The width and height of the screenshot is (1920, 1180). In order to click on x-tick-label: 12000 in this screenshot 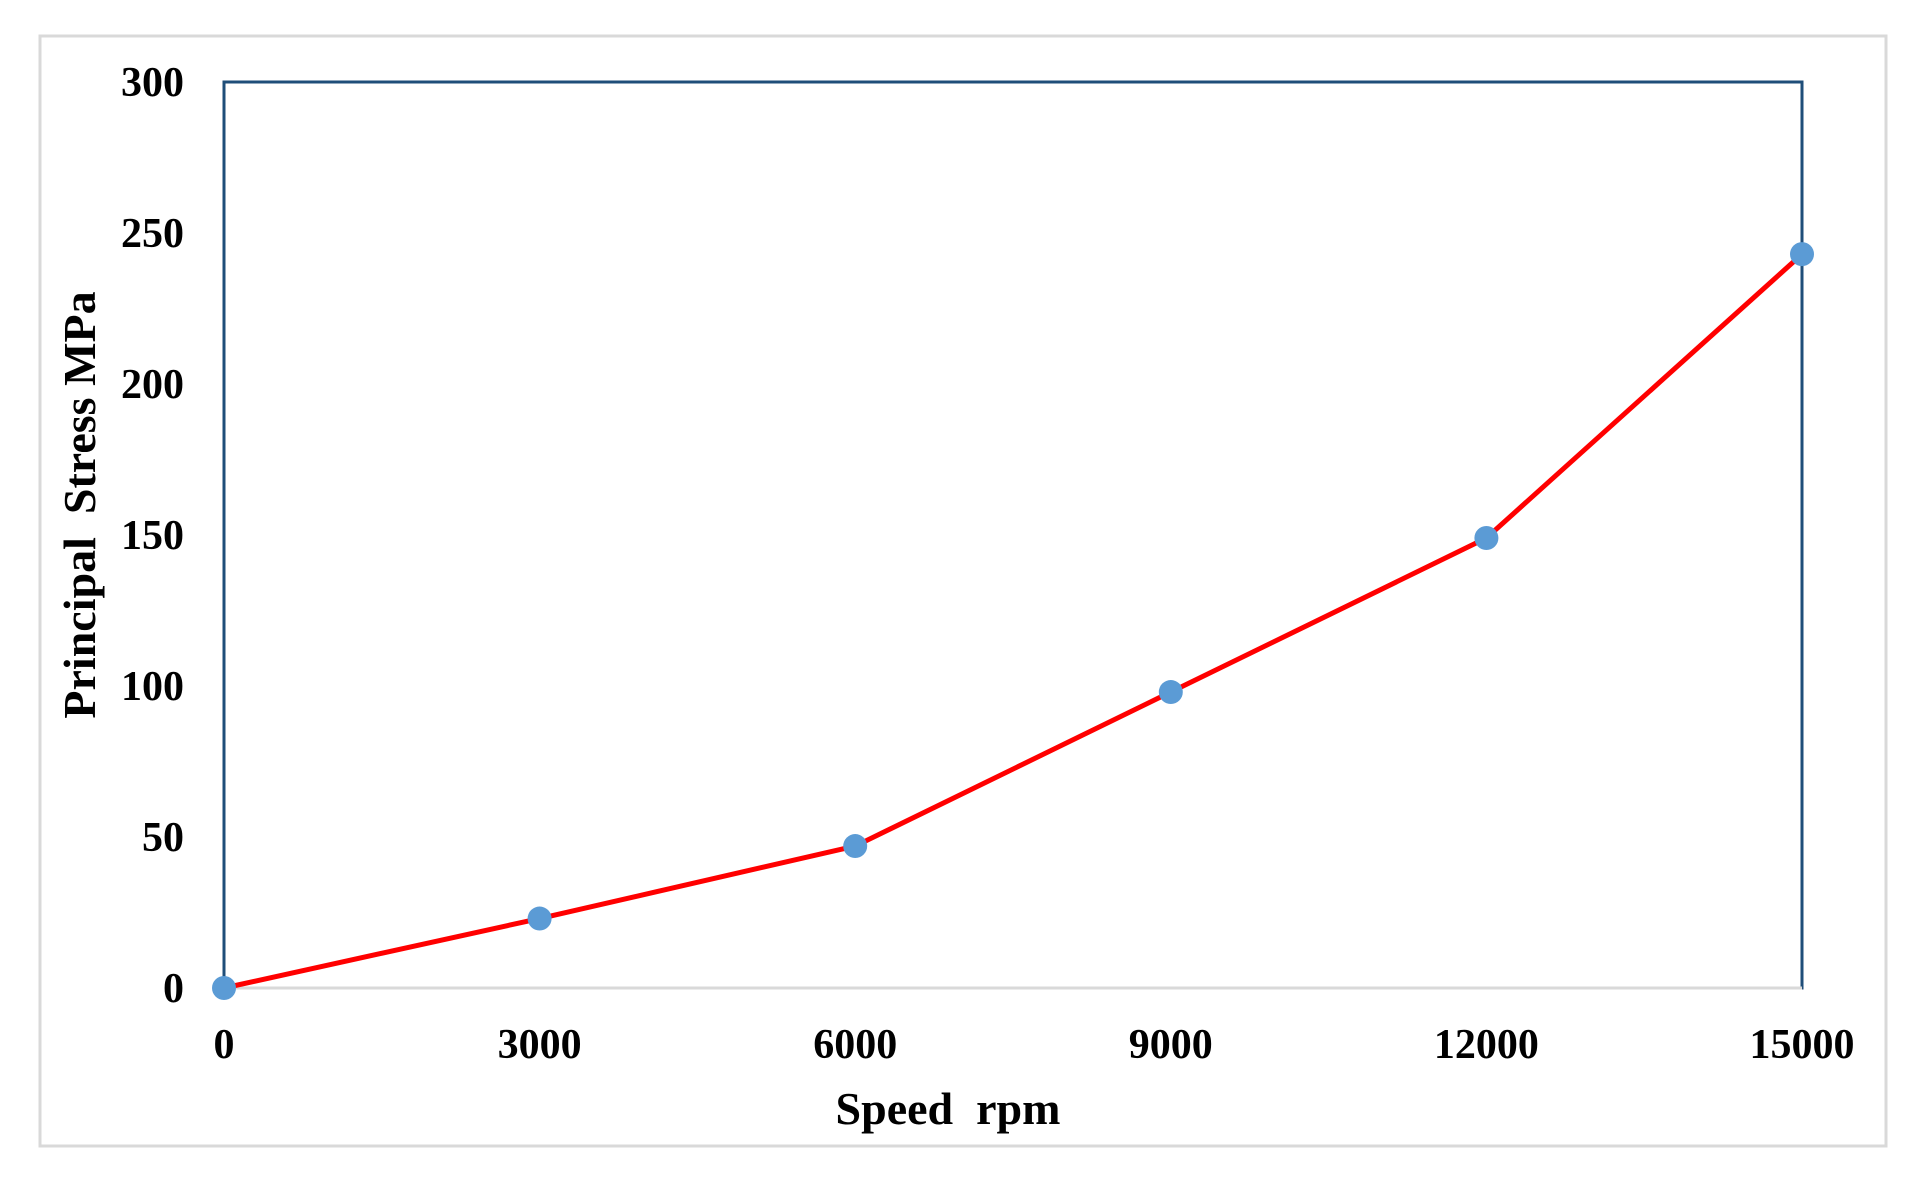, I will do `click(1486, 1045)`.